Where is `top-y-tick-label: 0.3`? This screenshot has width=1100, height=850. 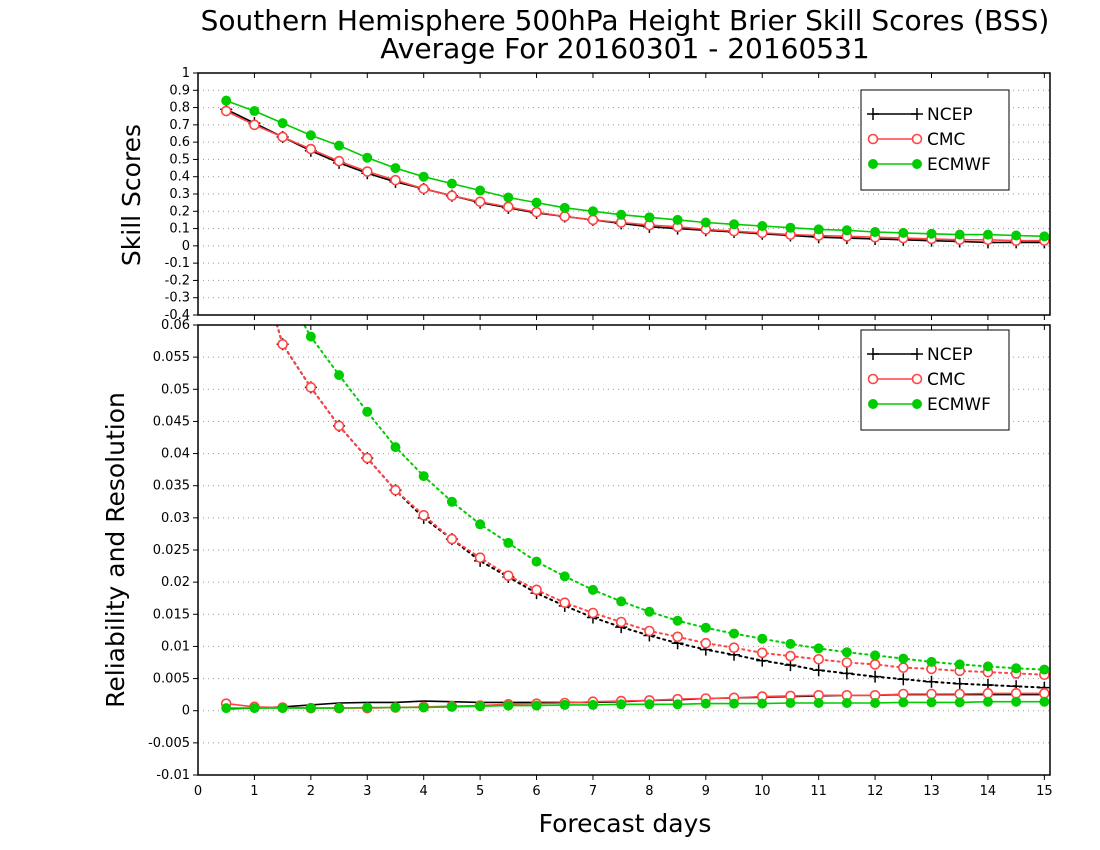 top-y-tick-label: 0.3 is located at coordinates (179, 194).